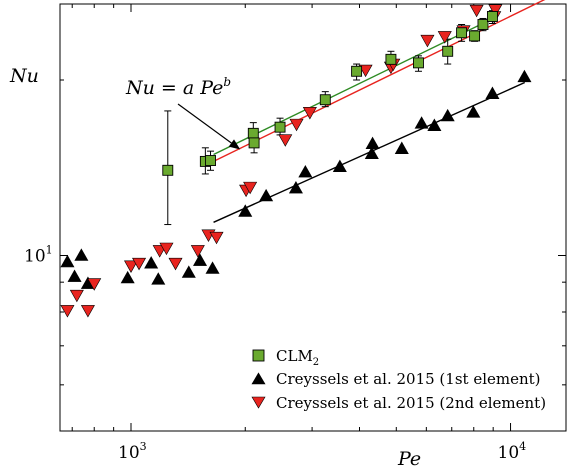 This screenshot has width=572, height=472. Describe the element at coordinates (227, 82) in the screenshot. I see `fit-exponent: b` at that location.